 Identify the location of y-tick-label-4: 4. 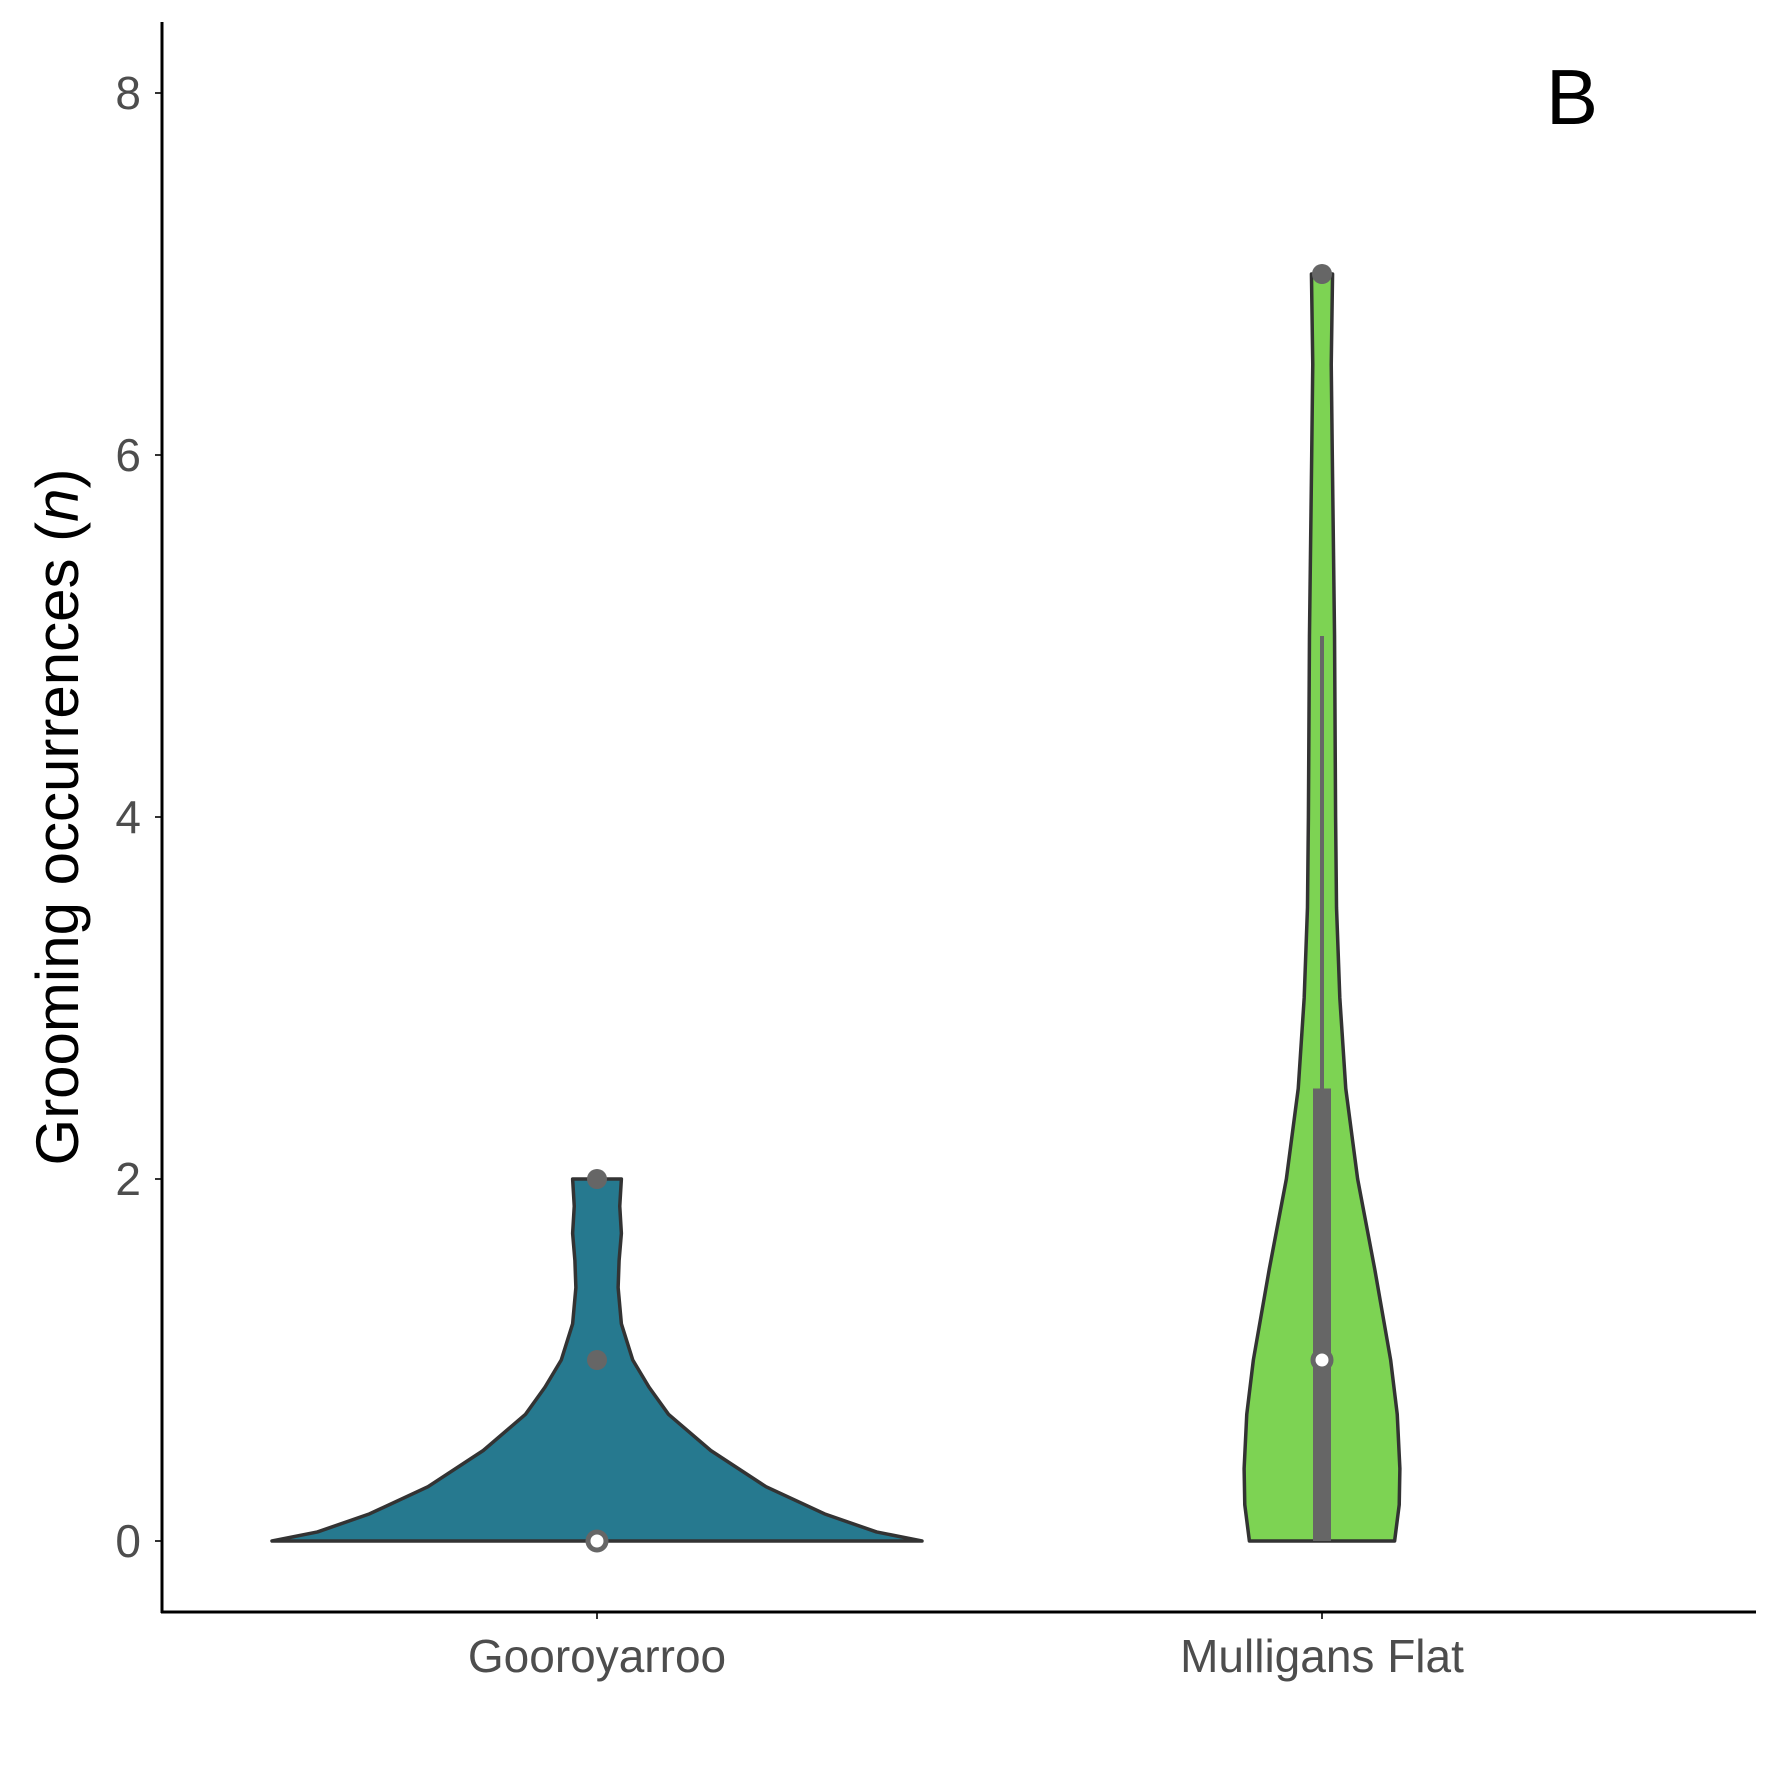
(128, 817).